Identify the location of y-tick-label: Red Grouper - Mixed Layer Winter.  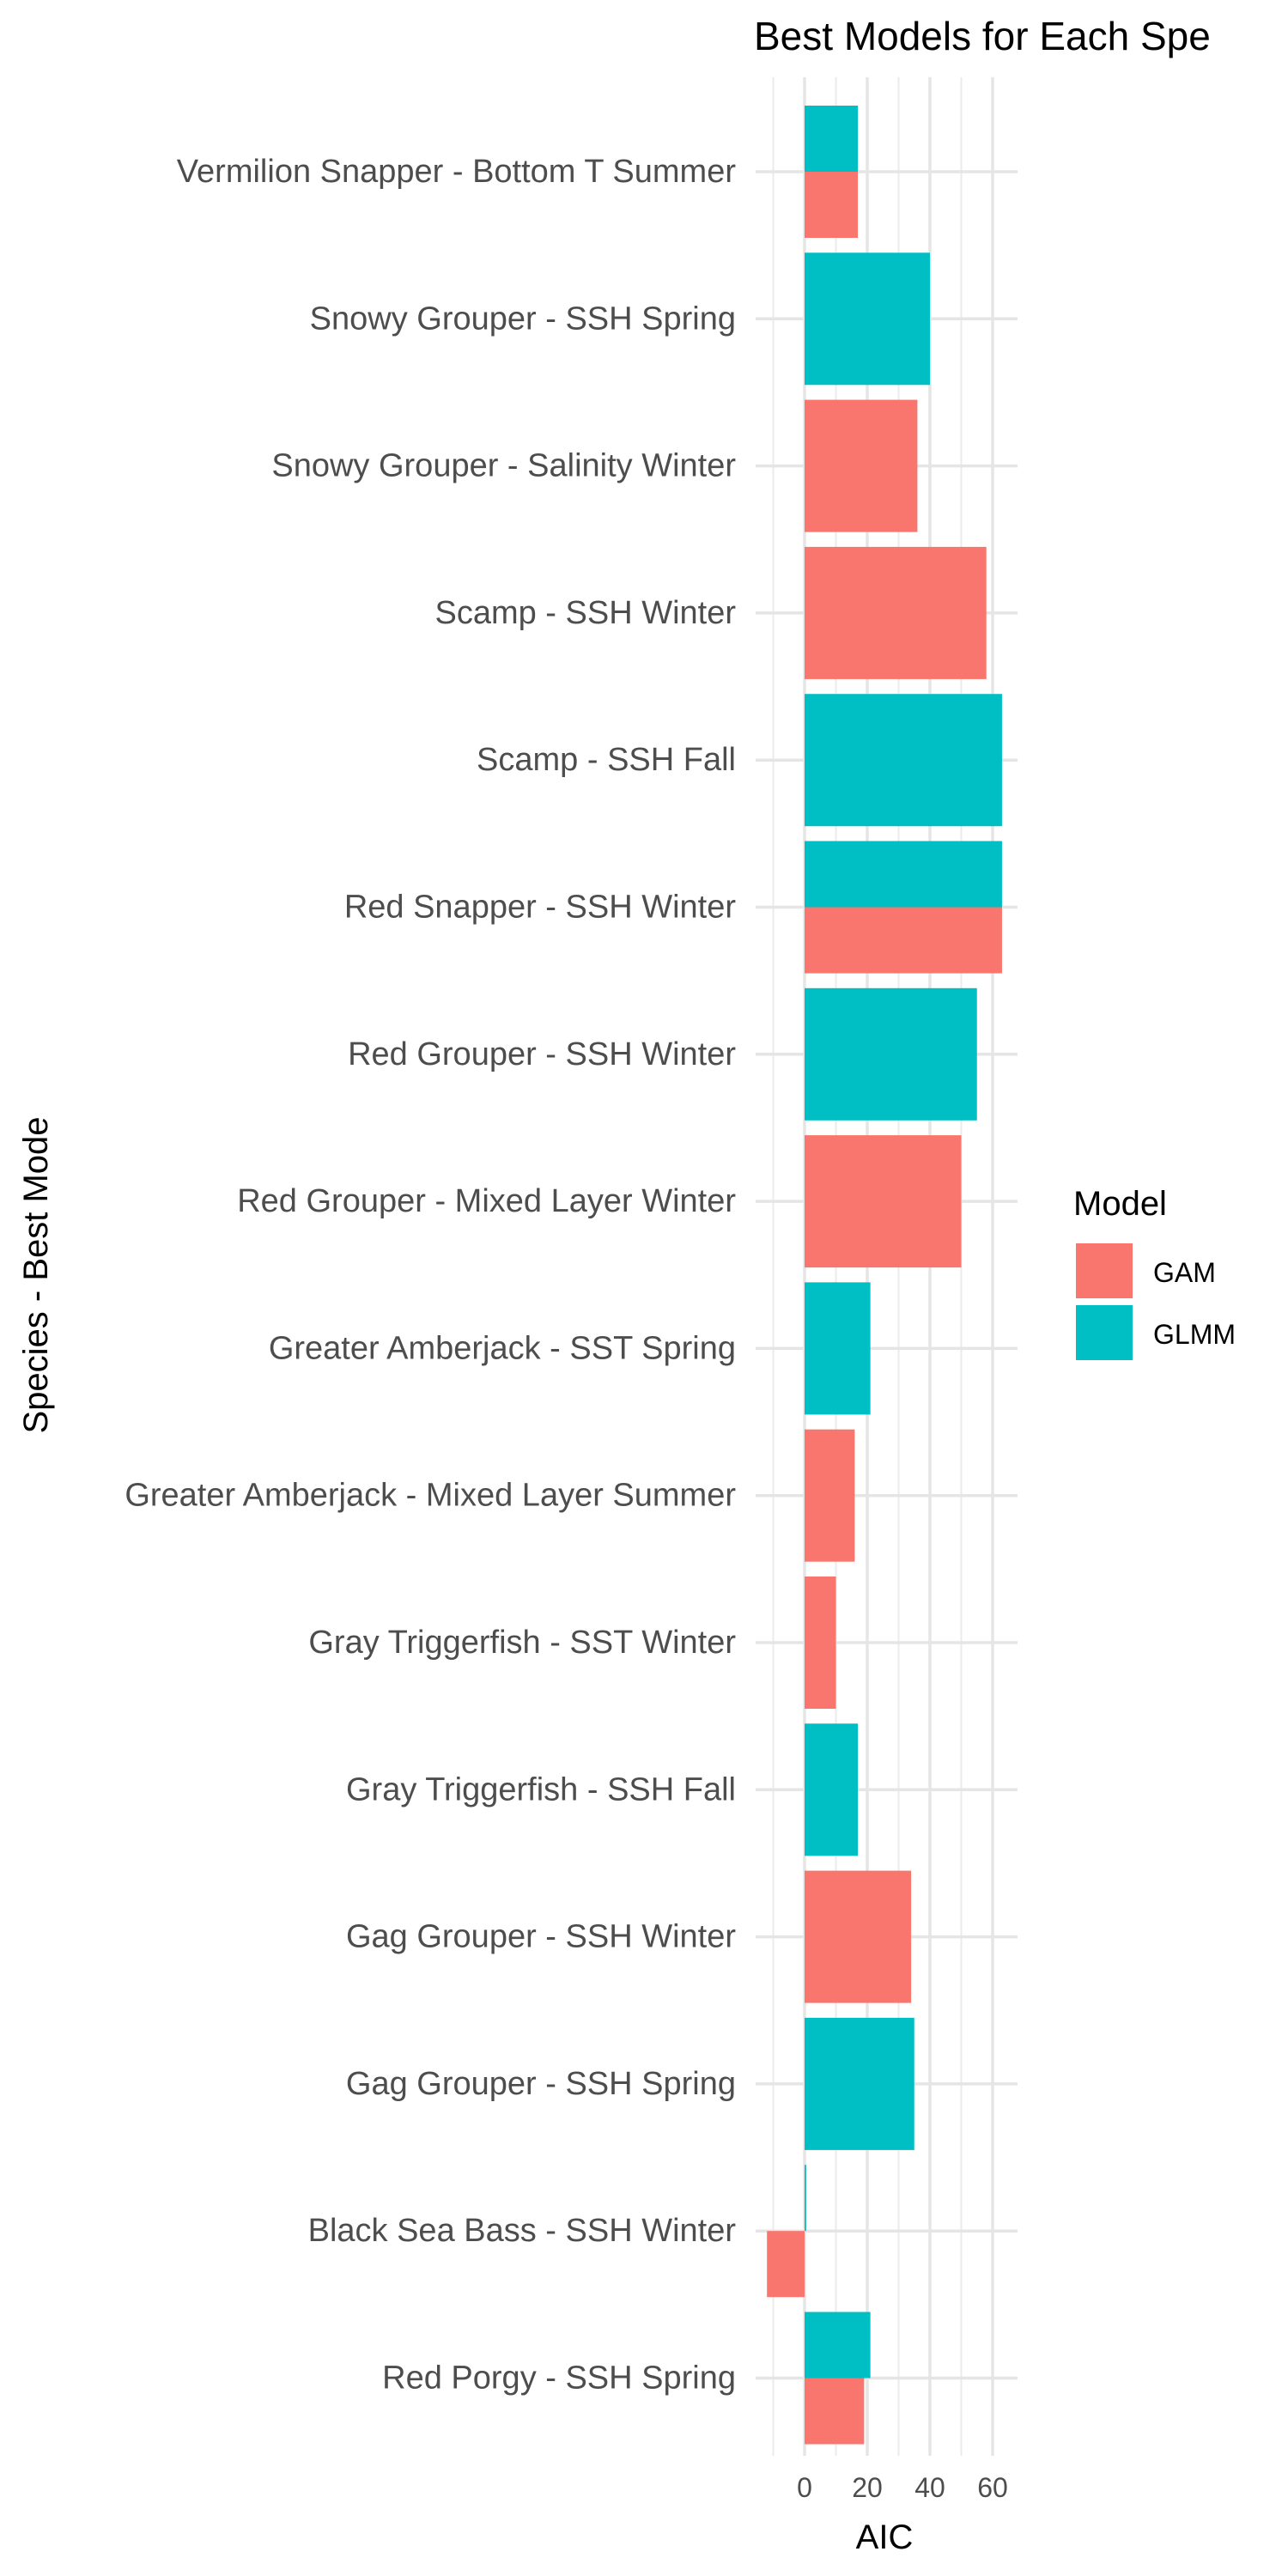
(486, 1201).